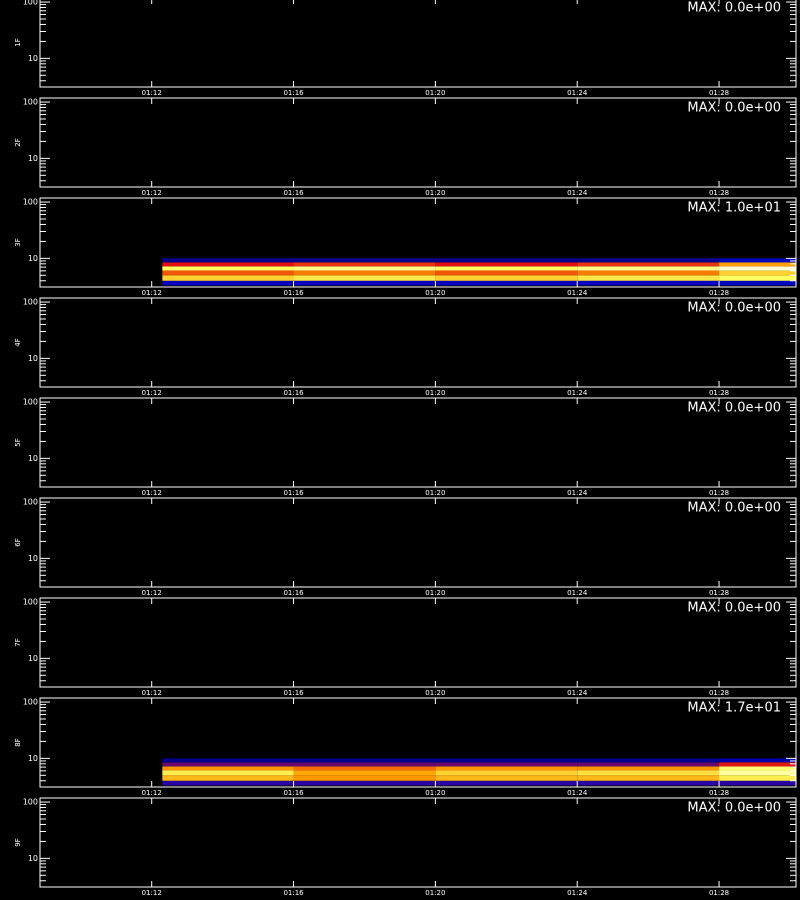 The height and width of the screenshot is (900, 800). Describe the element at coordinates (18, 742) in the screenshot. I see `y-axis-label: 8F` at that location.